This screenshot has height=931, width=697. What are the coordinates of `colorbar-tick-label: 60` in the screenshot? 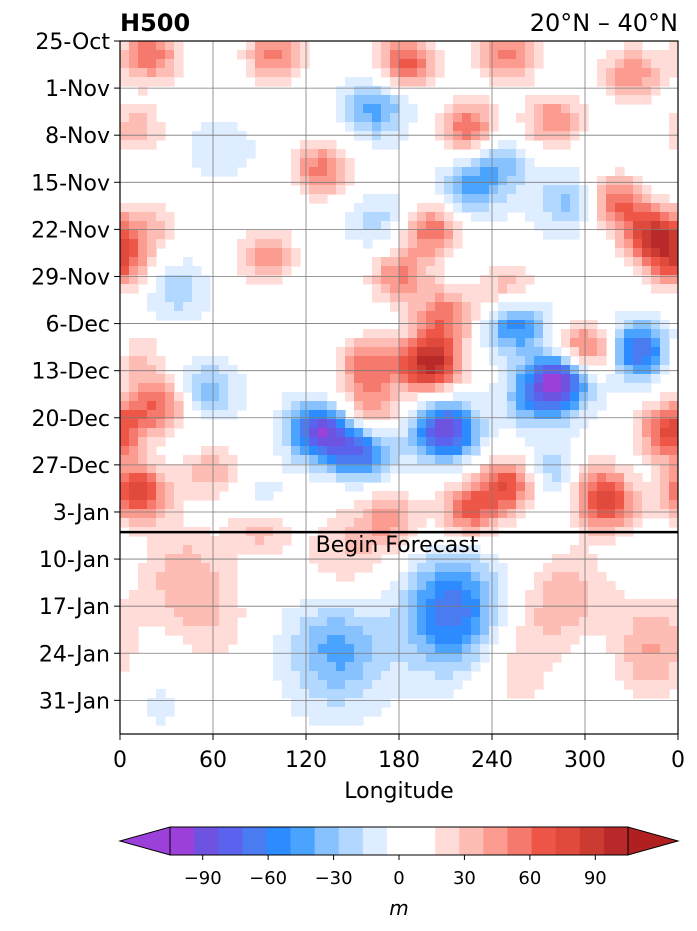 It's located at (529, 878).